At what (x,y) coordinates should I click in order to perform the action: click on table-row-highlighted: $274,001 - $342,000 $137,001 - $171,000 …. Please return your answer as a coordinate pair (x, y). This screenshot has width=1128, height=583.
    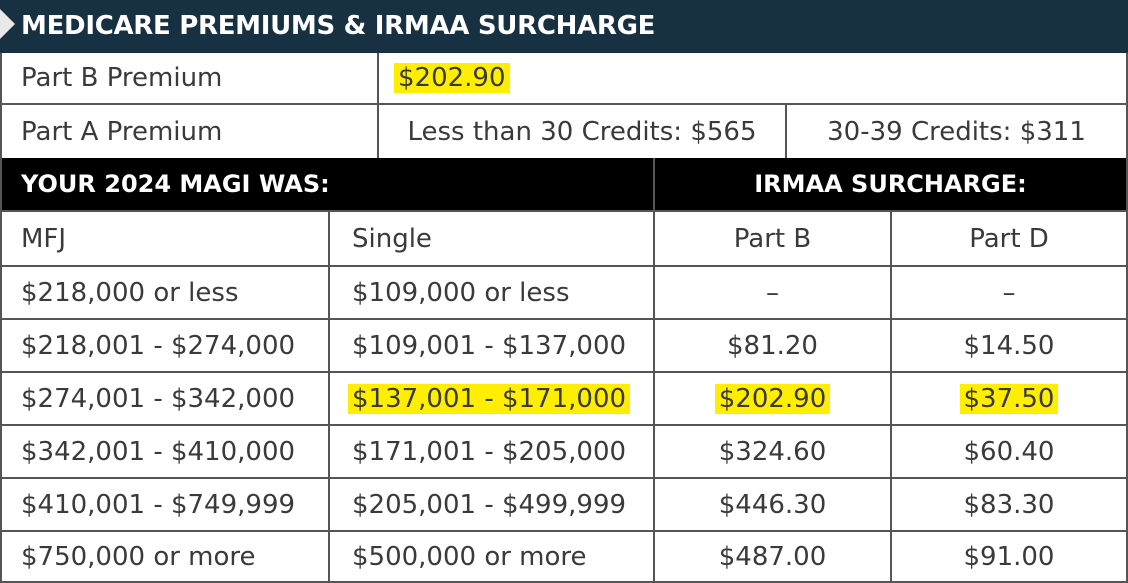
    Looking at the image, I should click on (564, 399).